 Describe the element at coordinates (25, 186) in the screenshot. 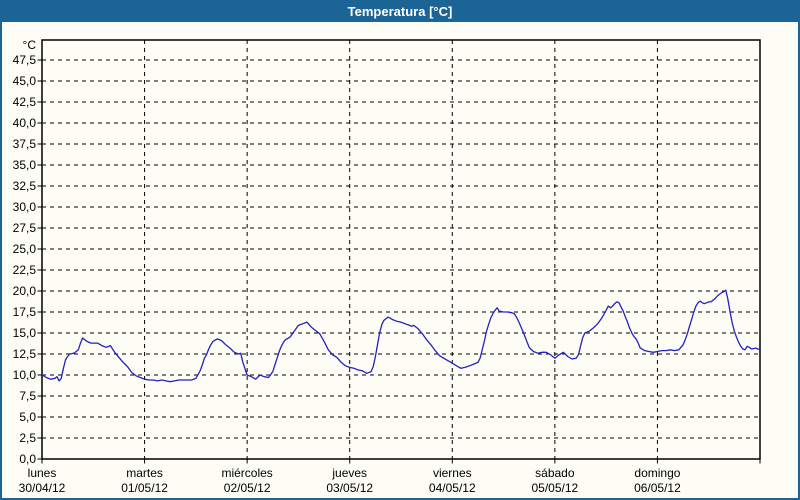

I see `y-axis-label: 32,5` at that location.